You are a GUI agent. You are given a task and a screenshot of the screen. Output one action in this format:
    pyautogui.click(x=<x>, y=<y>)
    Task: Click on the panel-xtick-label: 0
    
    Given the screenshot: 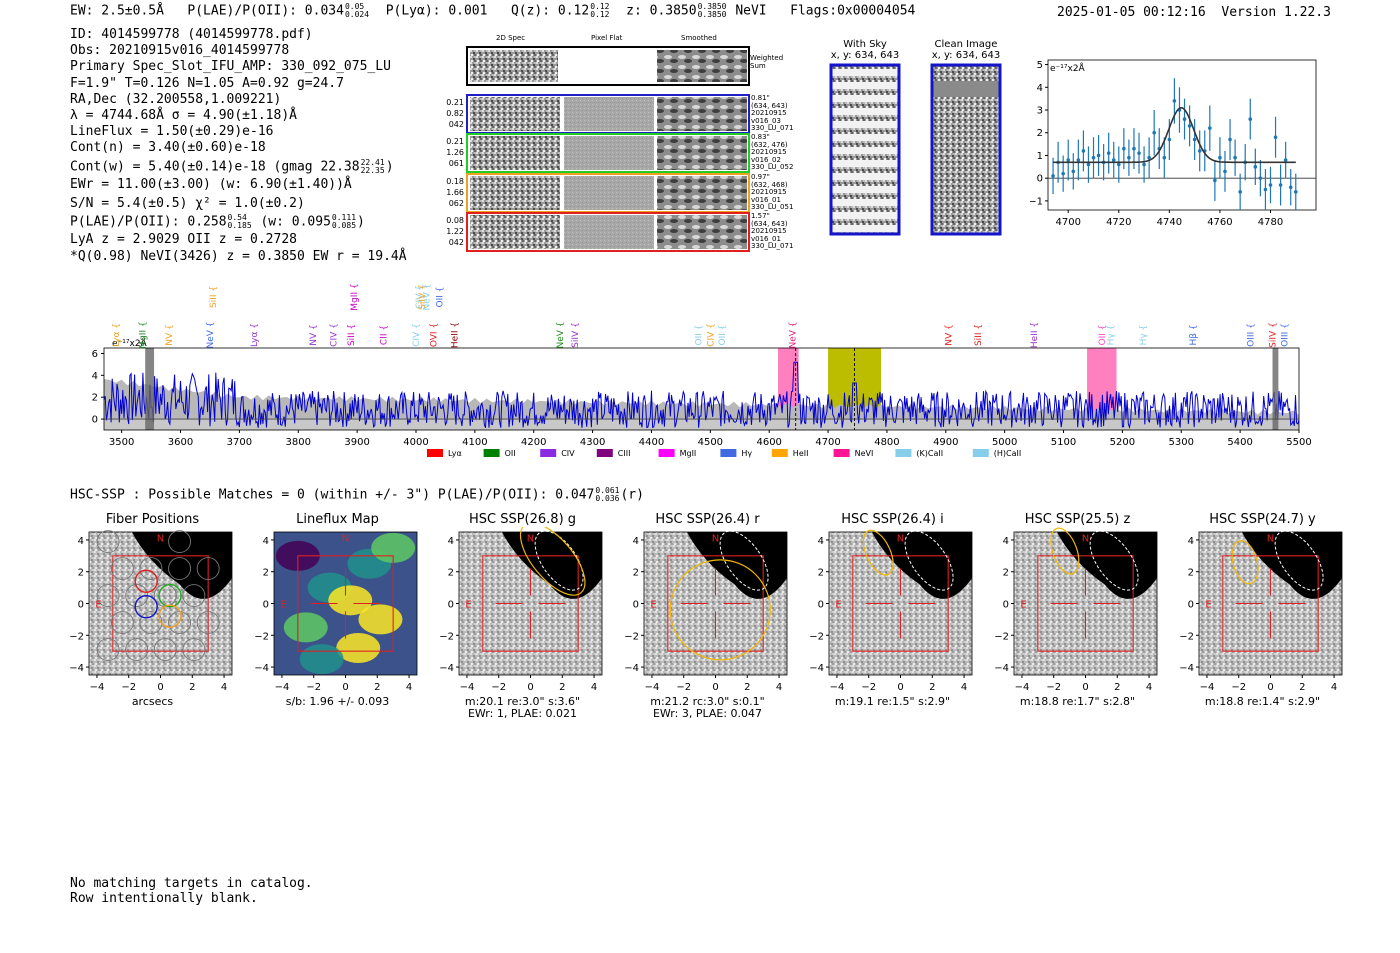 What is the action you would take?
    pyautogui.click(x=160, y=687)
    